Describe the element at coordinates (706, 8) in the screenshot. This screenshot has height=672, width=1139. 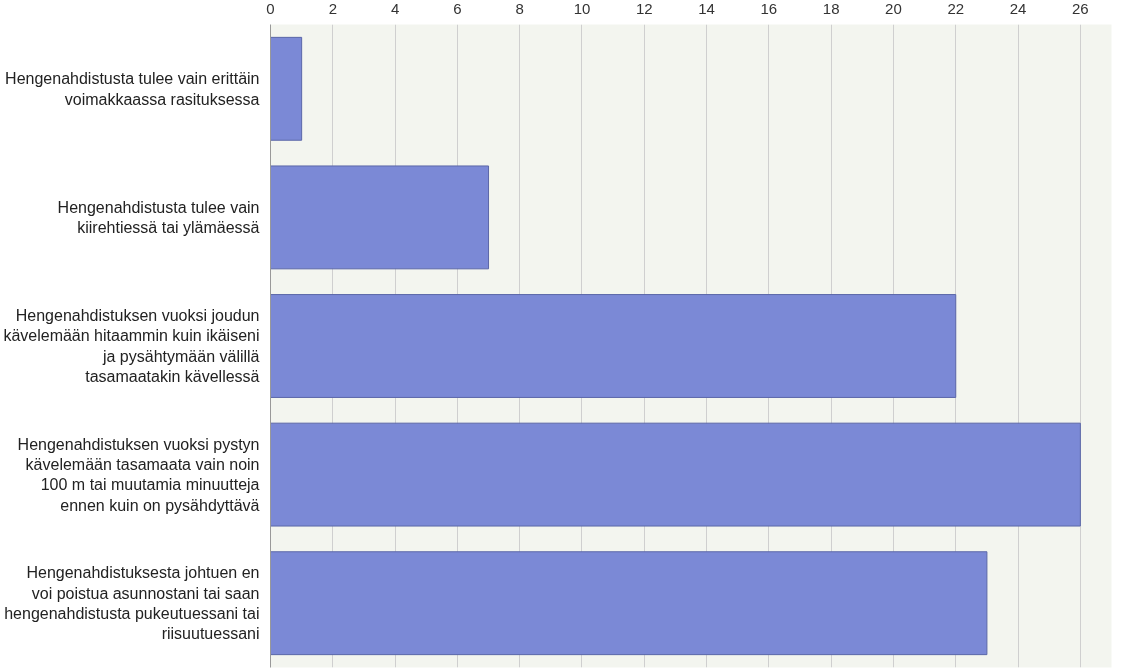
I see `x-tick-label: 14` at that location.